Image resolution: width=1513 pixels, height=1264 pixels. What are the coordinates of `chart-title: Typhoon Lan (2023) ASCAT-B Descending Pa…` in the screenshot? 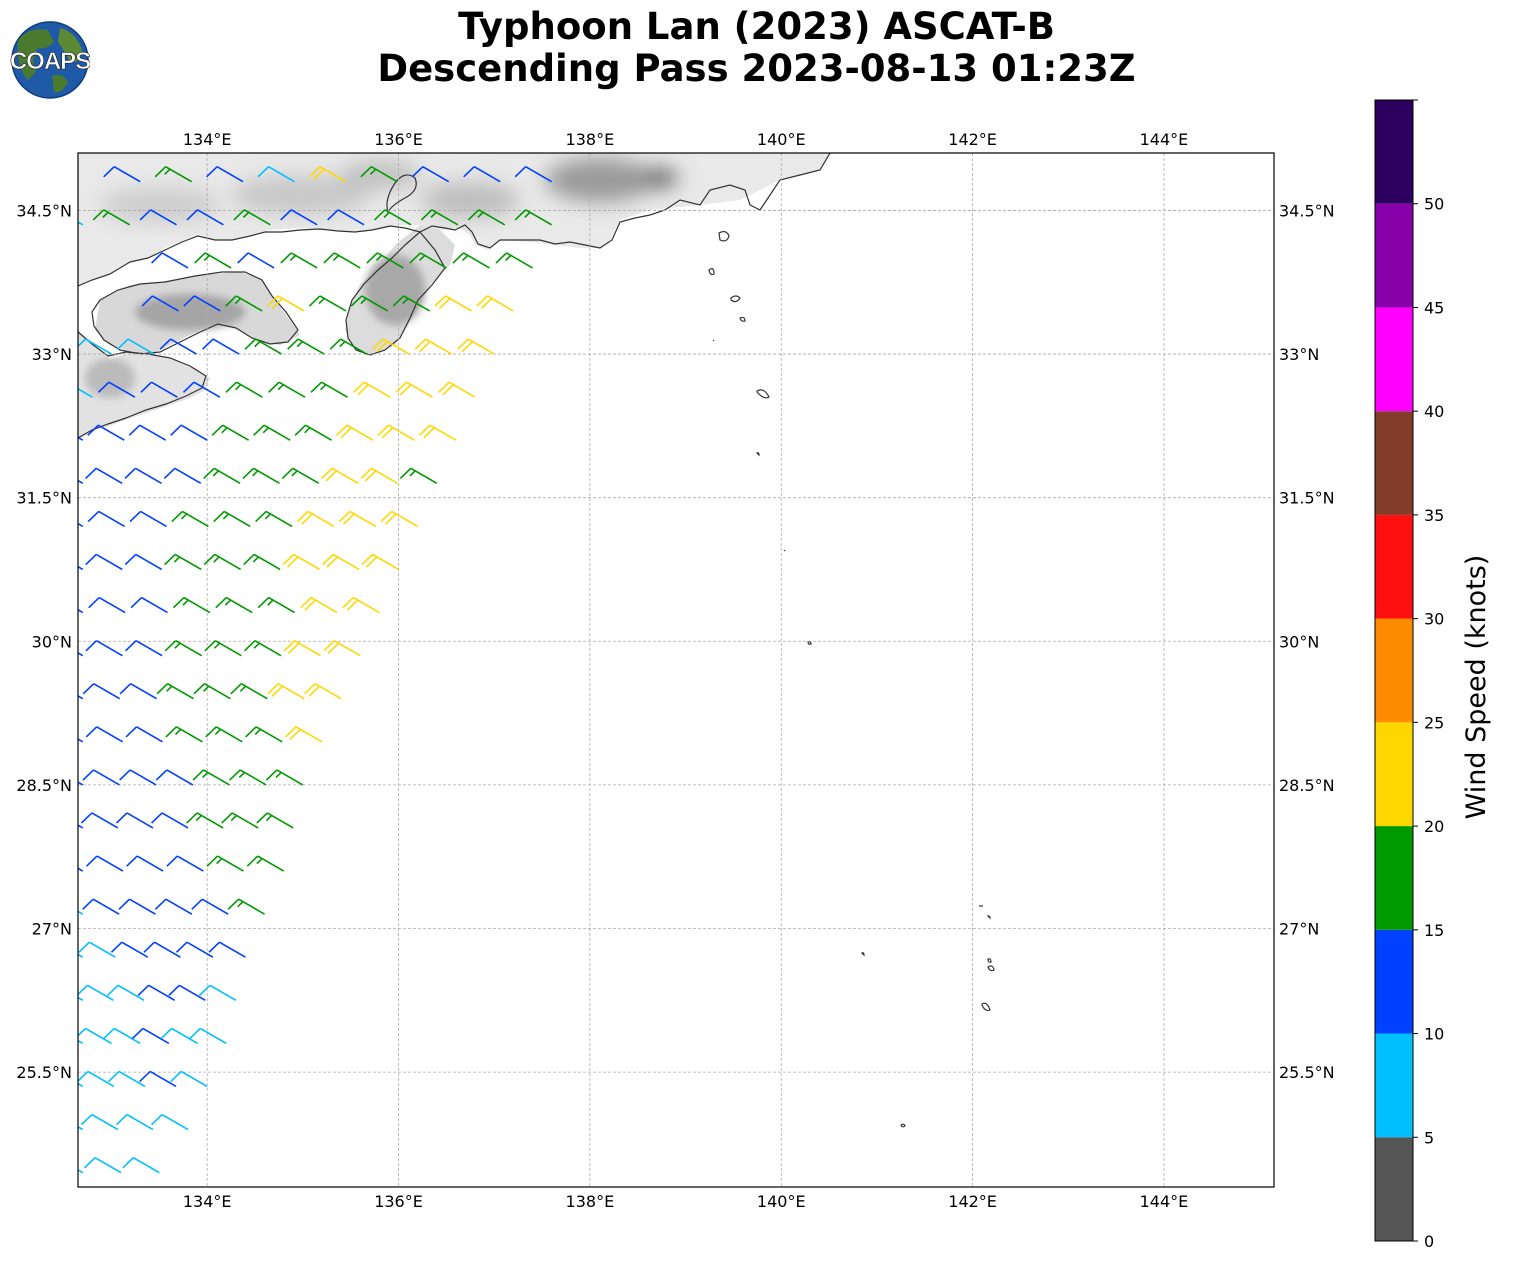 It's located at (756, 48).